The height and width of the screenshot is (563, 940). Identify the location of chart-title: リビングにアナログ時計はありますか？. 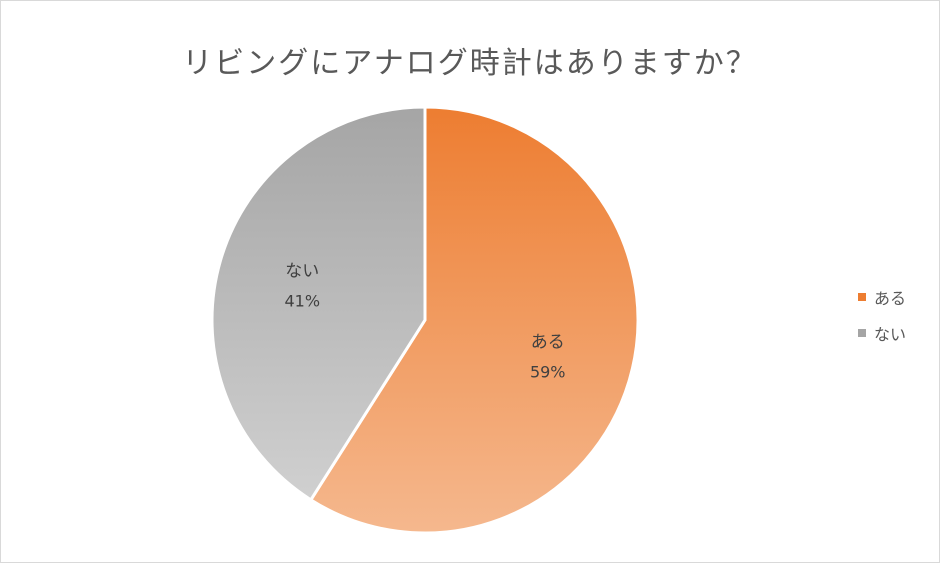
(470, 63).